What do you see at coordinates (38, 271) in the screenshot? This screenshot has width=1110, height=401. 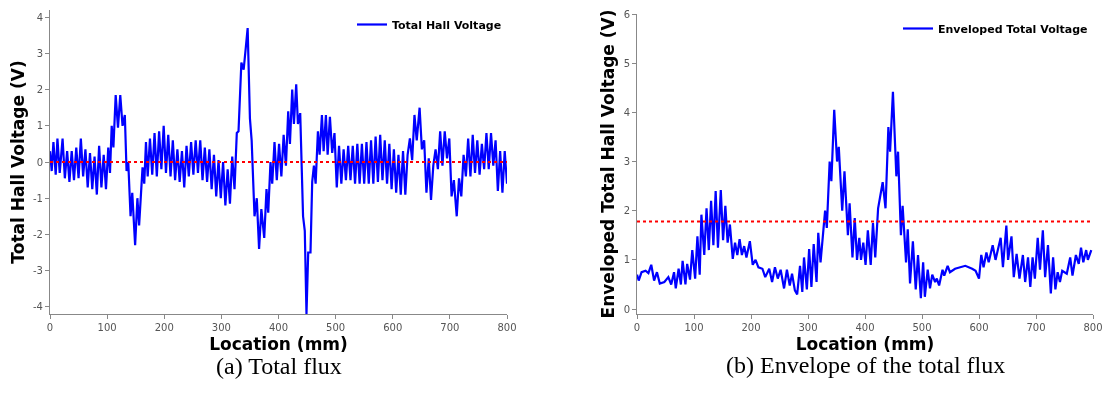 I see `y-tick-label: -3` at bounding box center [38, 271].